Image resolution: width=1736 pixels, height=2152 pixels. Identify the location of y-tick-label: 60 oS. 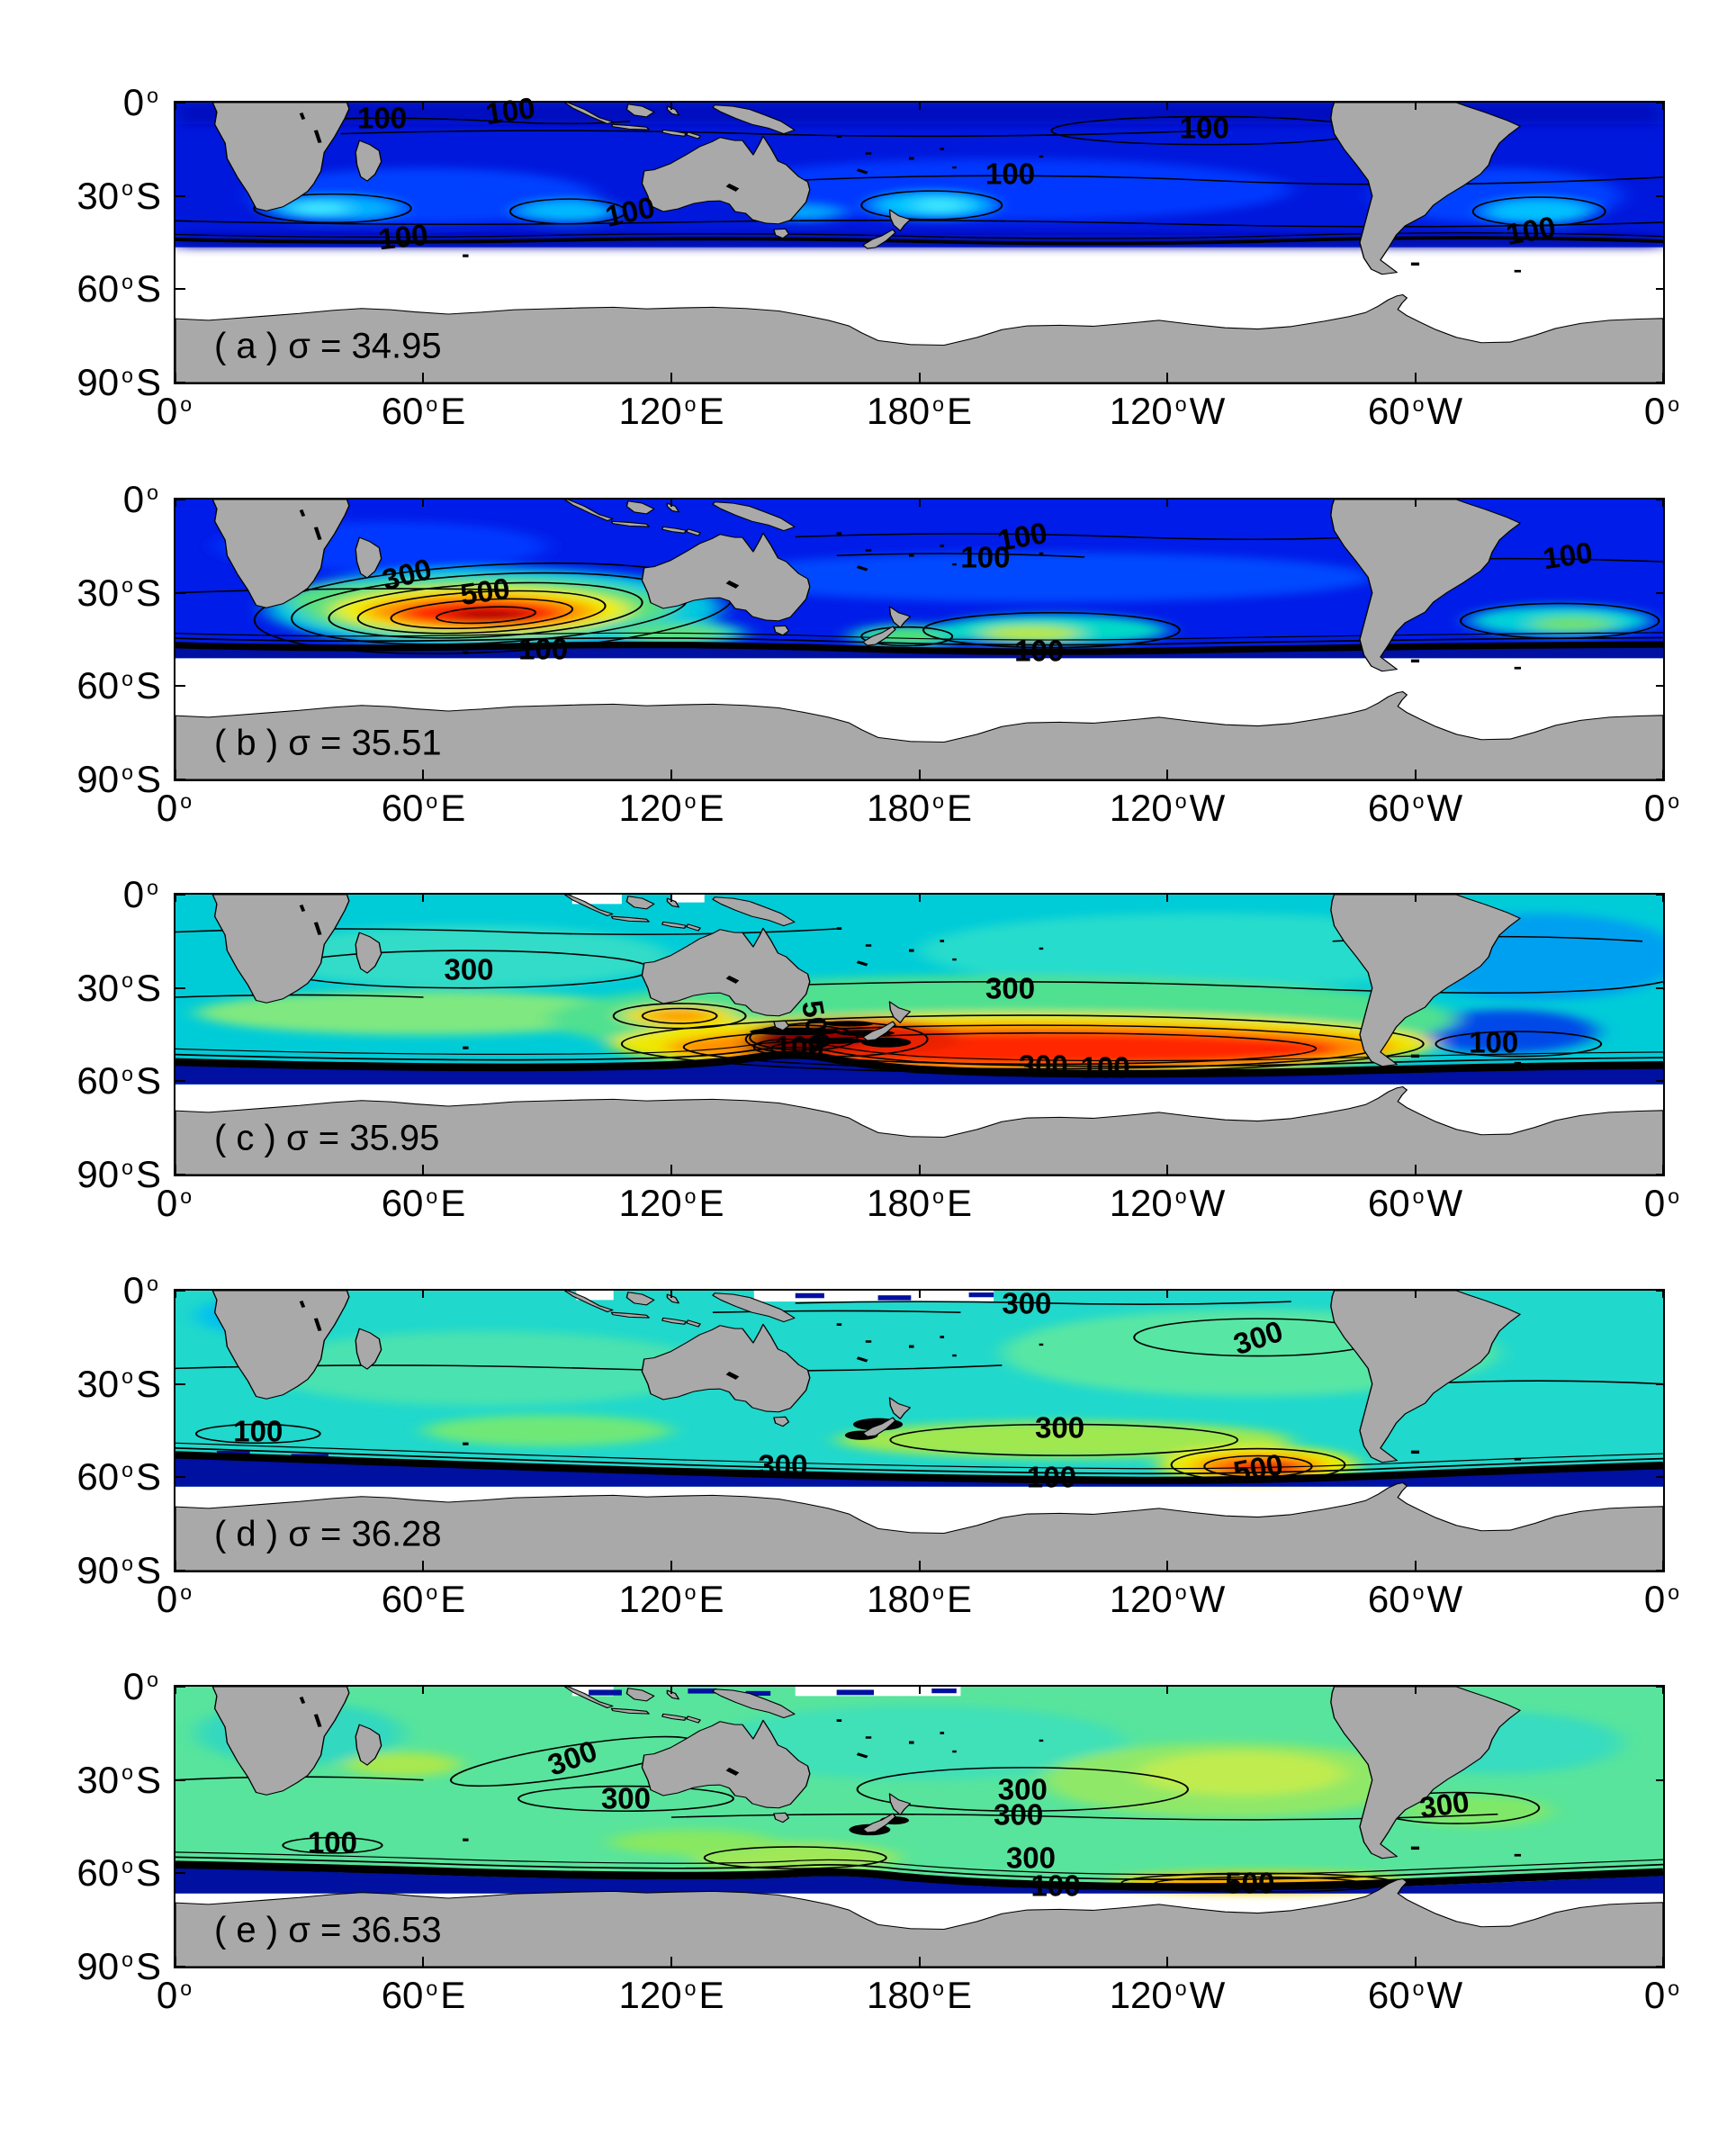
(118, 1873).